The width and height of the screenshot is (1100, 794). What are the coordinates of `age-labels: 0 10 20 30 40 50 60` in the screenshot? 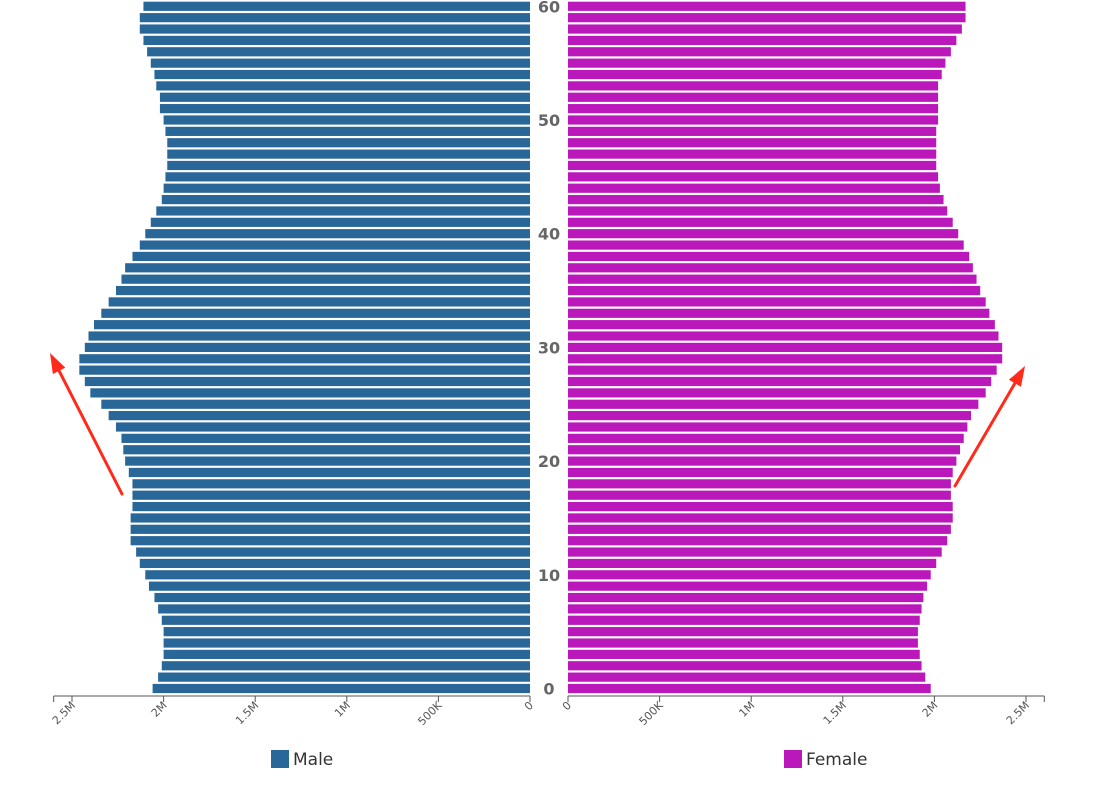 It's located at (549, 349).